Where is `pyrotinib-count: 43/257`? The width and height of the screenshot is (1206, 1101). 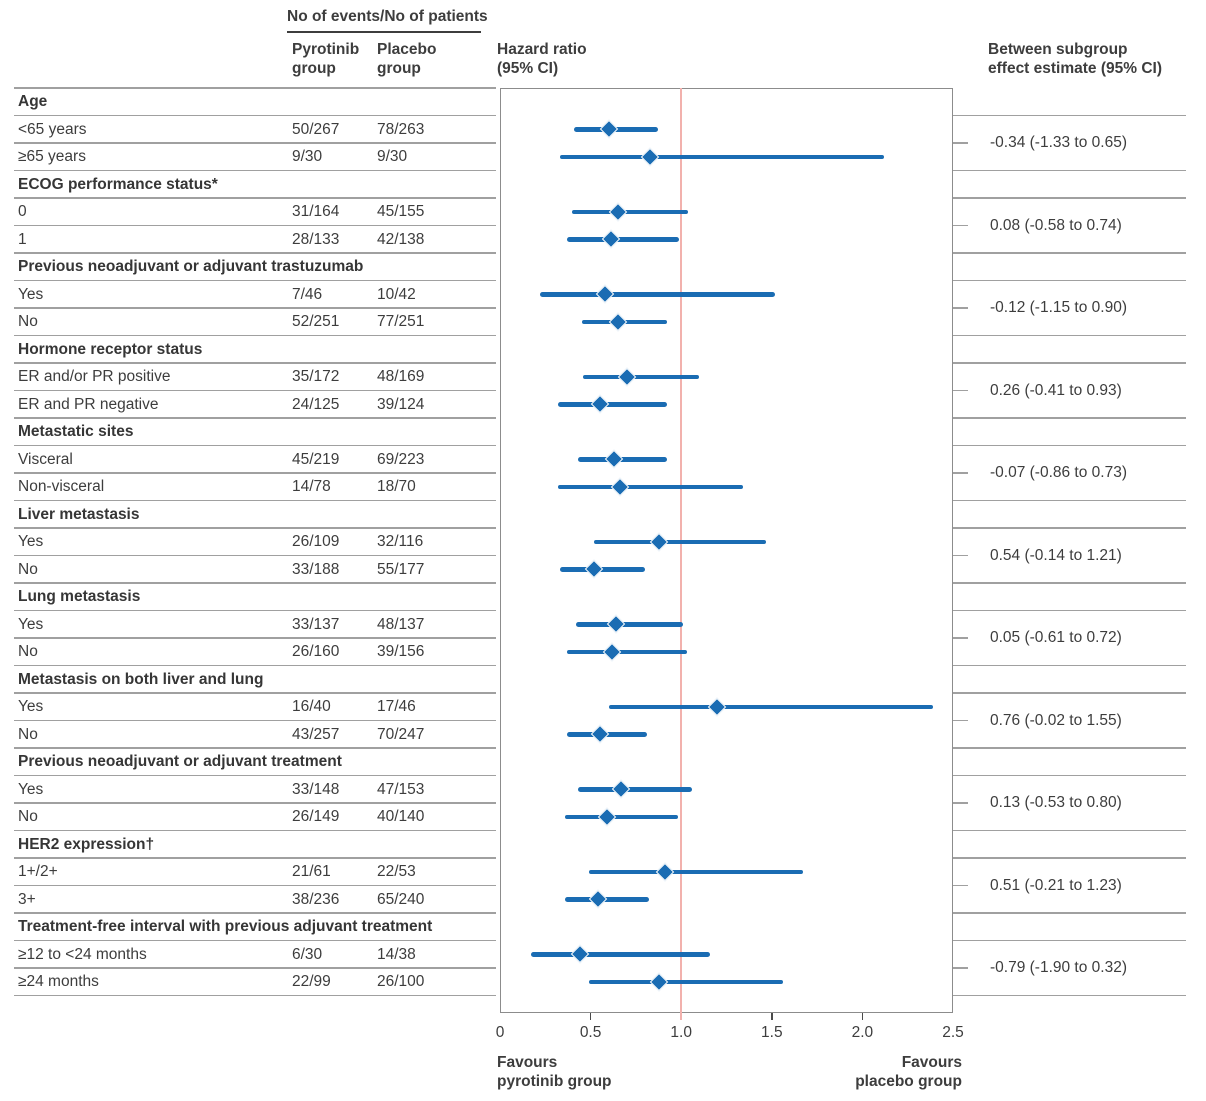
pyrotinib-count: 43/257 is located at coordinates (316, 734).